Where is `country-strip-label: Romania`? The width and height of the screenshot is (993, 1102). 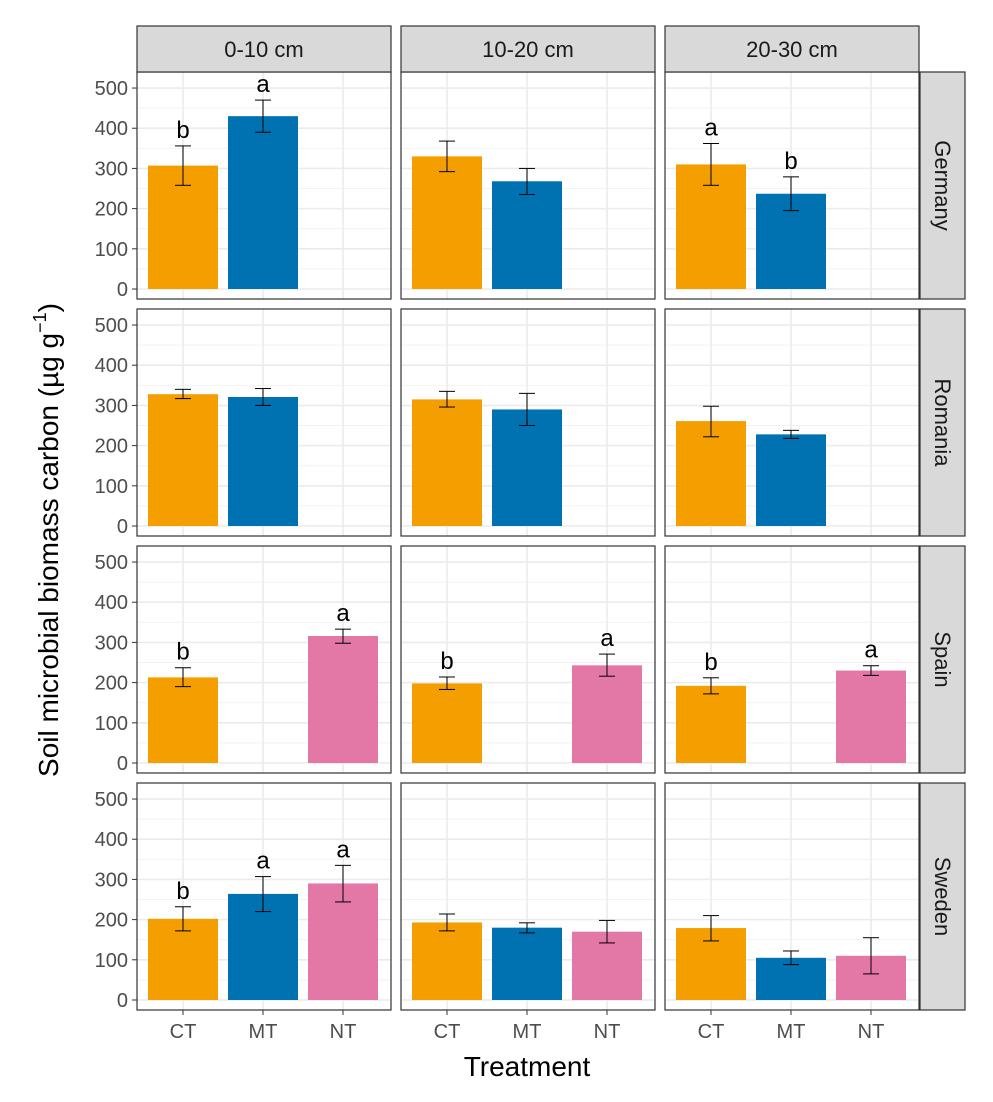
country-strip-label: Romania is located at coordinates (942, 422).